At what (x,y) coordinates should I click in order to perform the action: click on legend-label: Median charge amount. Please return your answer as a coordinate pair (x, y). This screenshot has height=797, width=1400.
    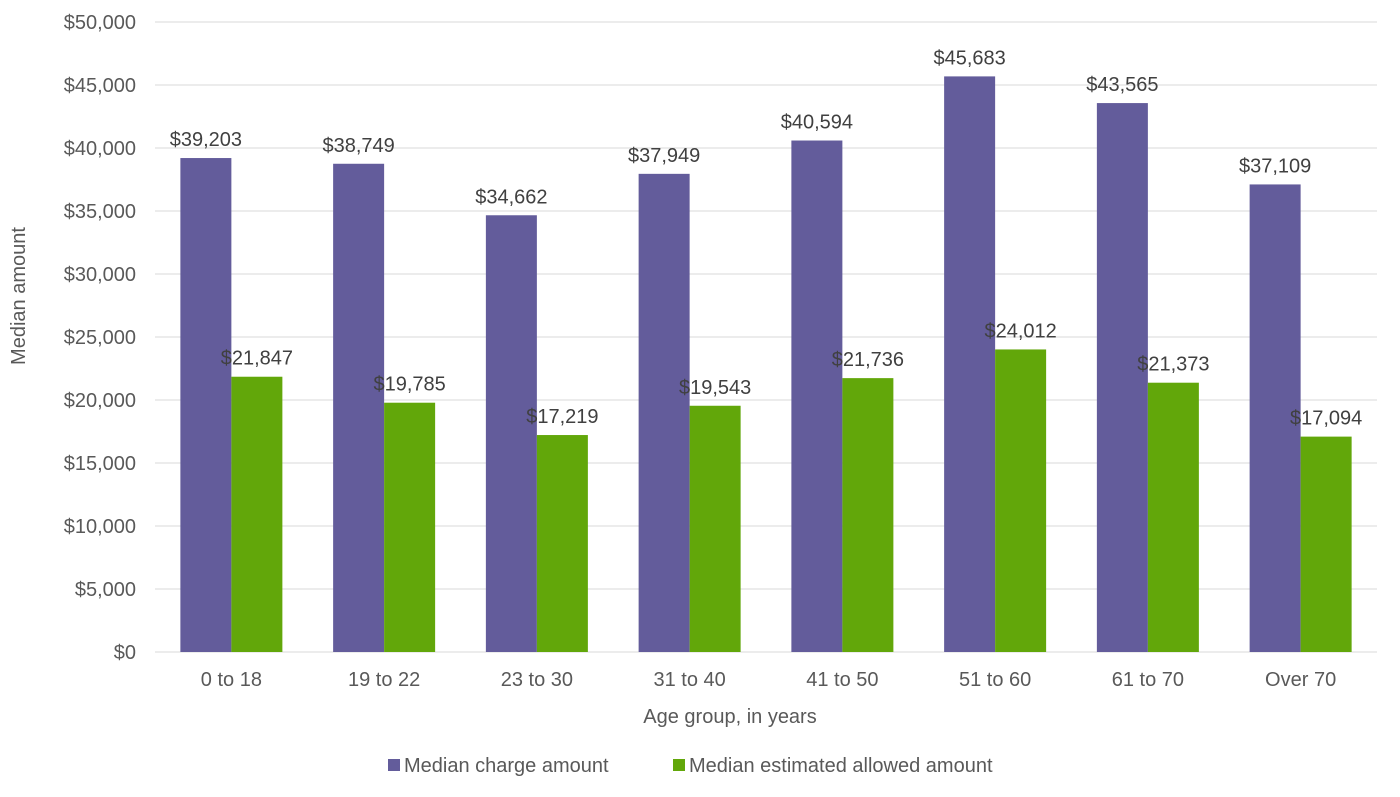
    Looking at the image, I should click on (506, 766).